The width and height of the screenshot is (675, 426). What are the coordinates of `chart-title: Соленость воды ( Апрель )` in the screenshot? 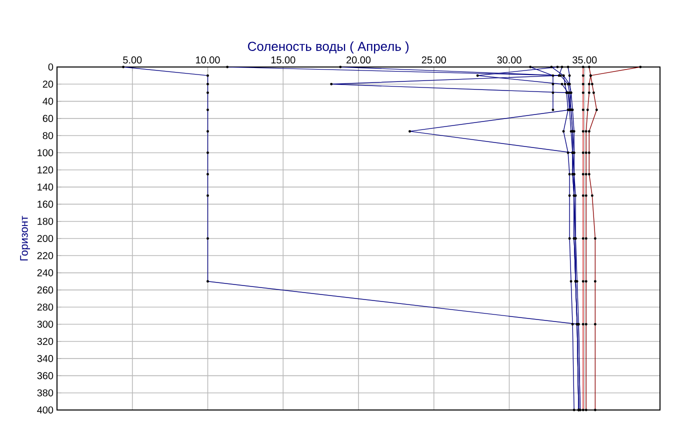 It's located at (328, 47).